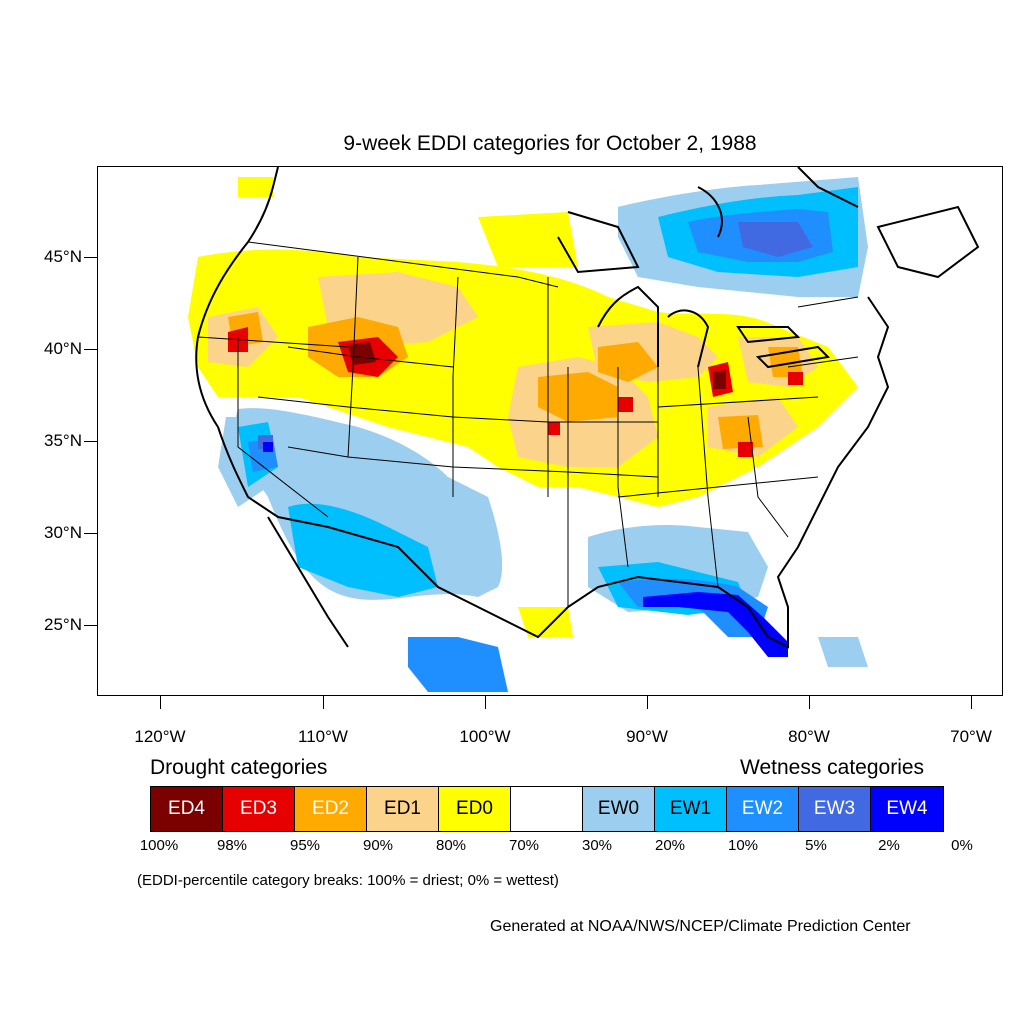 The height and width of the screenshot is (1024, 1024). I want to click on legend-swatch-neutral, so click(547, 809).